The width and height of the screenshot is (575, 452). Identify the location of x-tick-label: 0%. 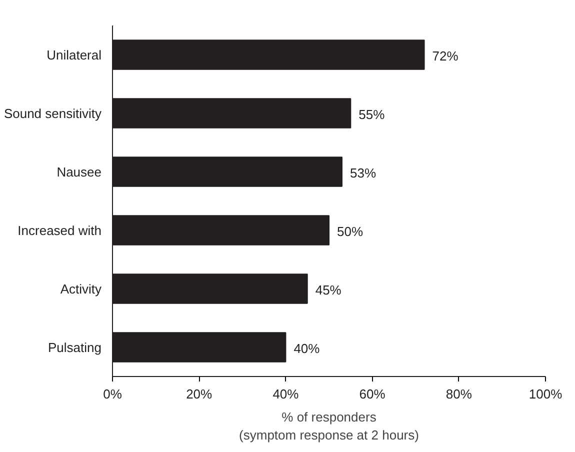
(112, 394).